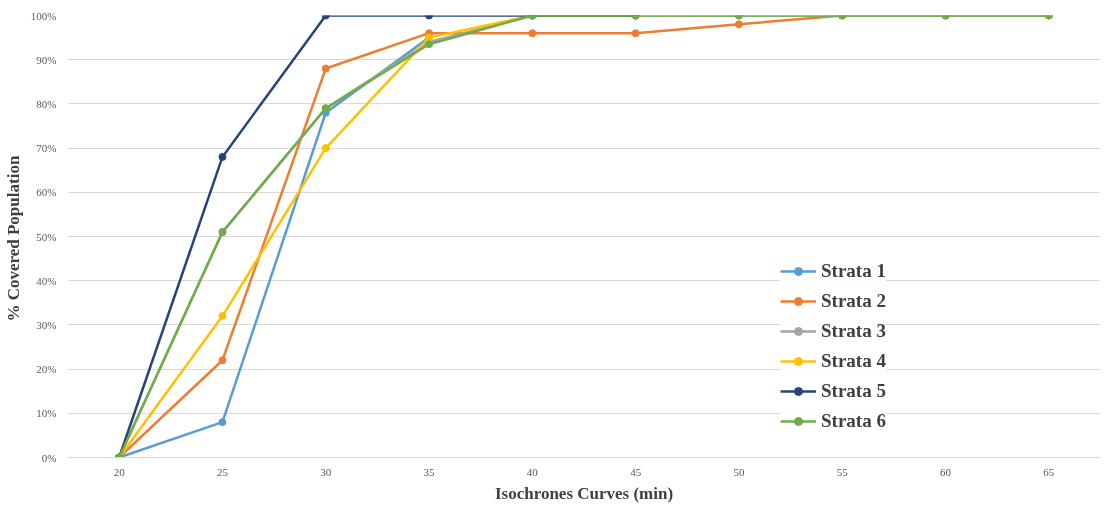 Image resolution: width=1120 pixels, height=515 pixels. What do you see at coordinates (49, 457) in the screenshot?
I see `y-tick-label: 0%` at bounding box center [49, 457].